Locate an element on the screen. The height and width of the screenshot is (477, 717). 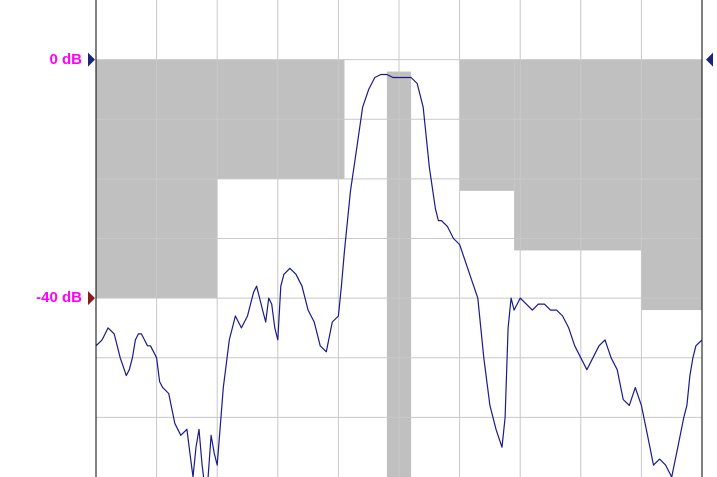
ref-label-minus40db: -40 dB is located at coordinates (59, 298).